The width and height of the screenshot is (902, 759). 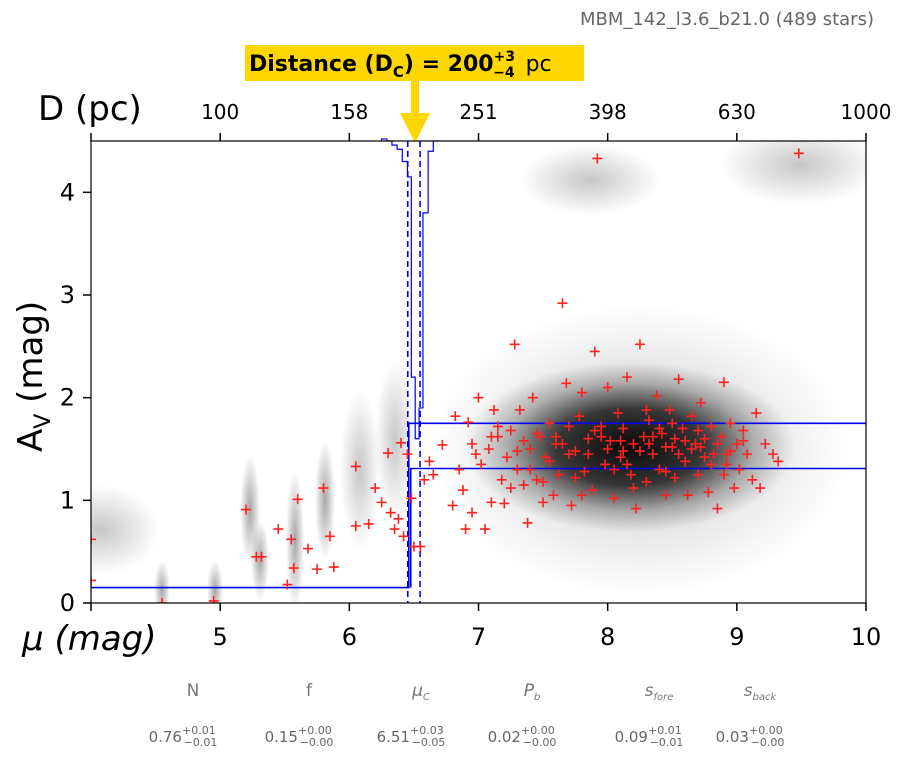 I want to click on x-axis-label: μ (mag), so click(x=89, y=639).